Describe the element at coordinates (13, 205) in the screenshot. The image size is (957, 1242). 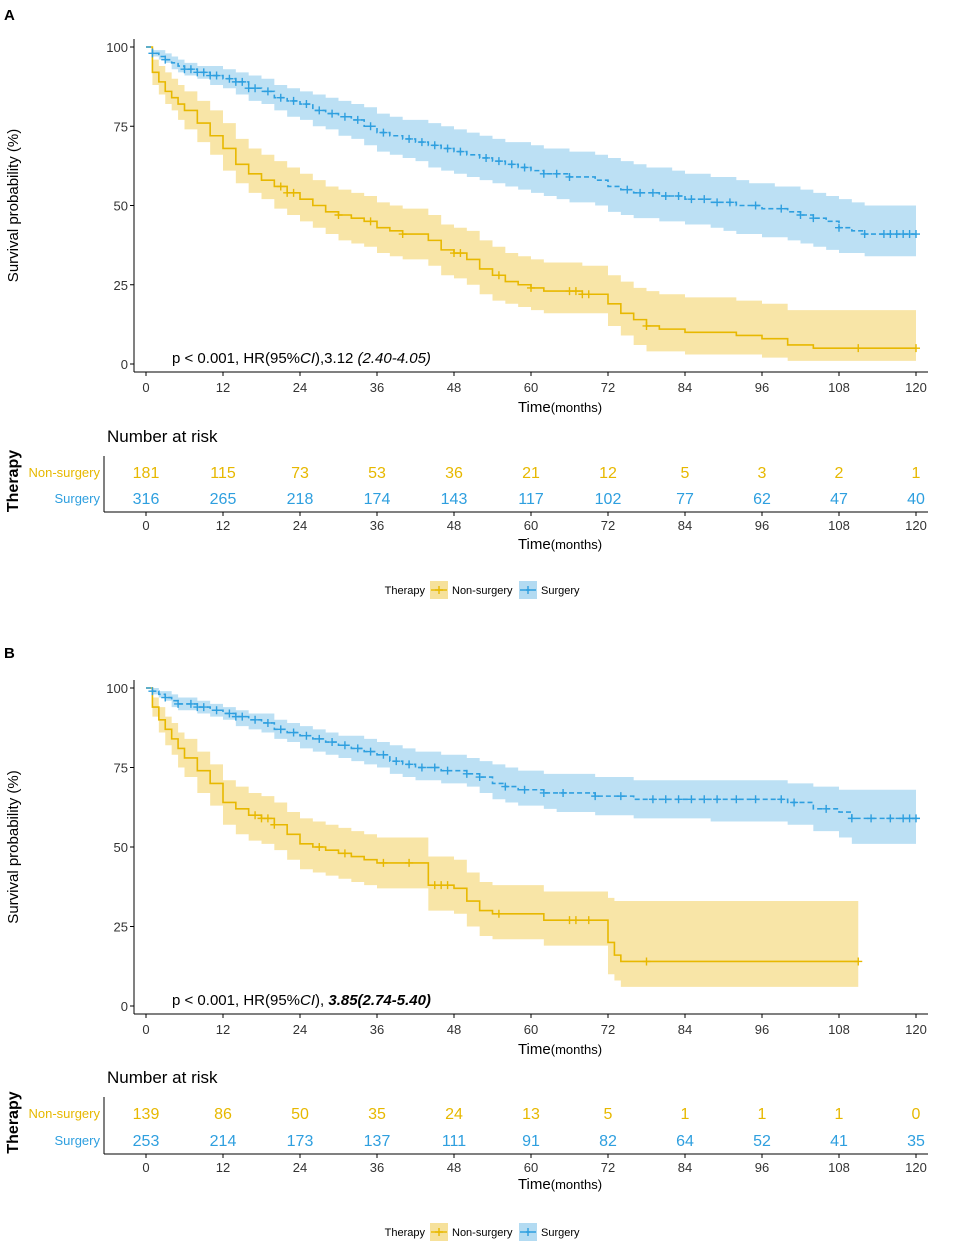
I see `y-axis-title: Survival probability (%)` at that location.